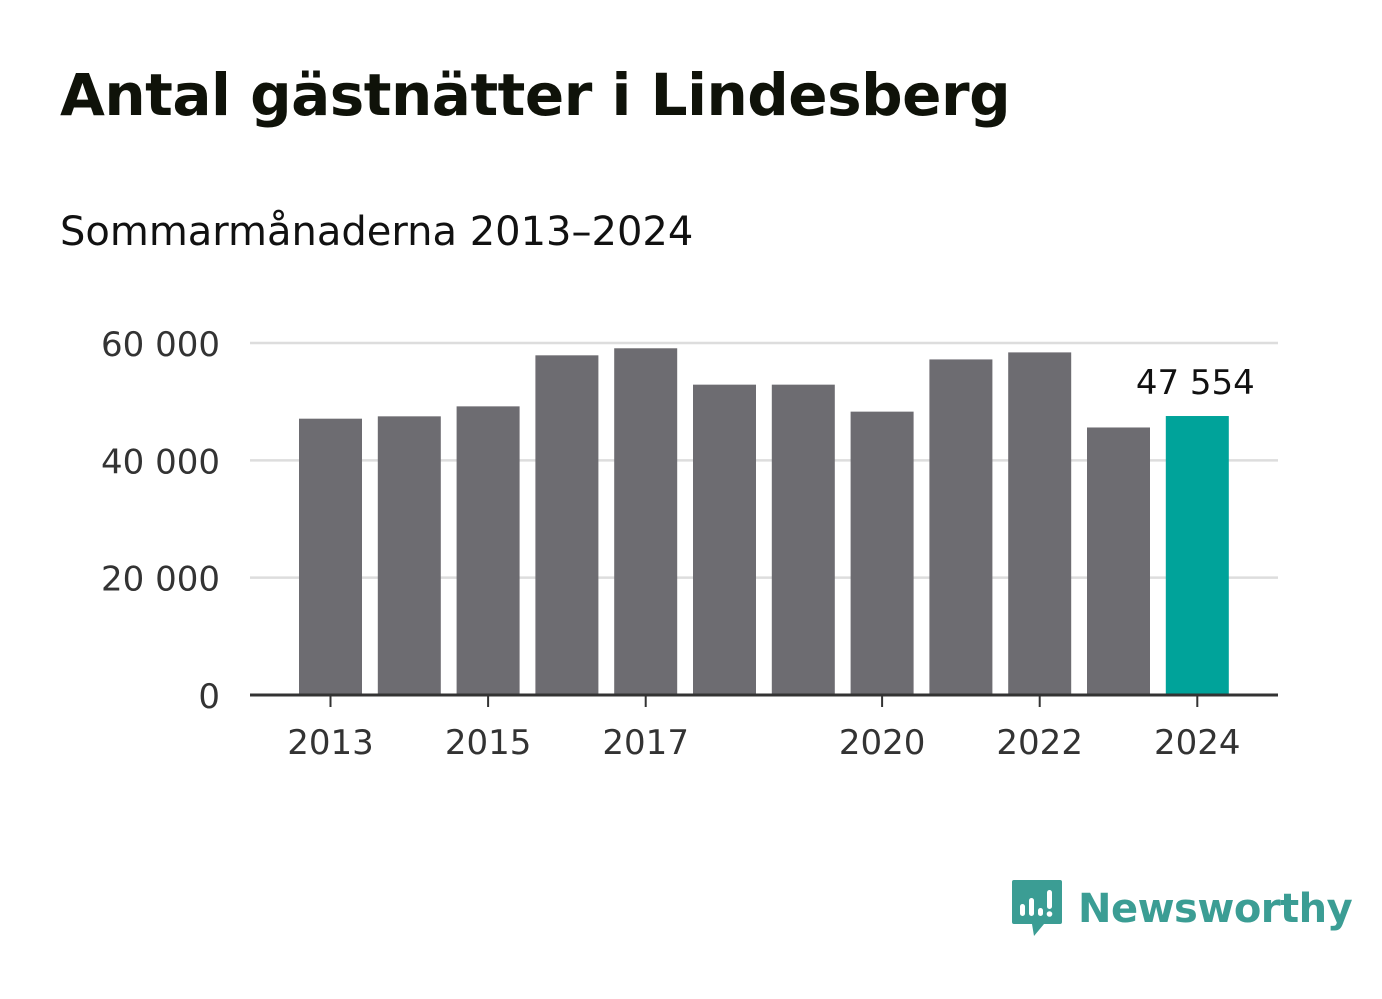  I want to click on bar-2018, so click(724, 539).